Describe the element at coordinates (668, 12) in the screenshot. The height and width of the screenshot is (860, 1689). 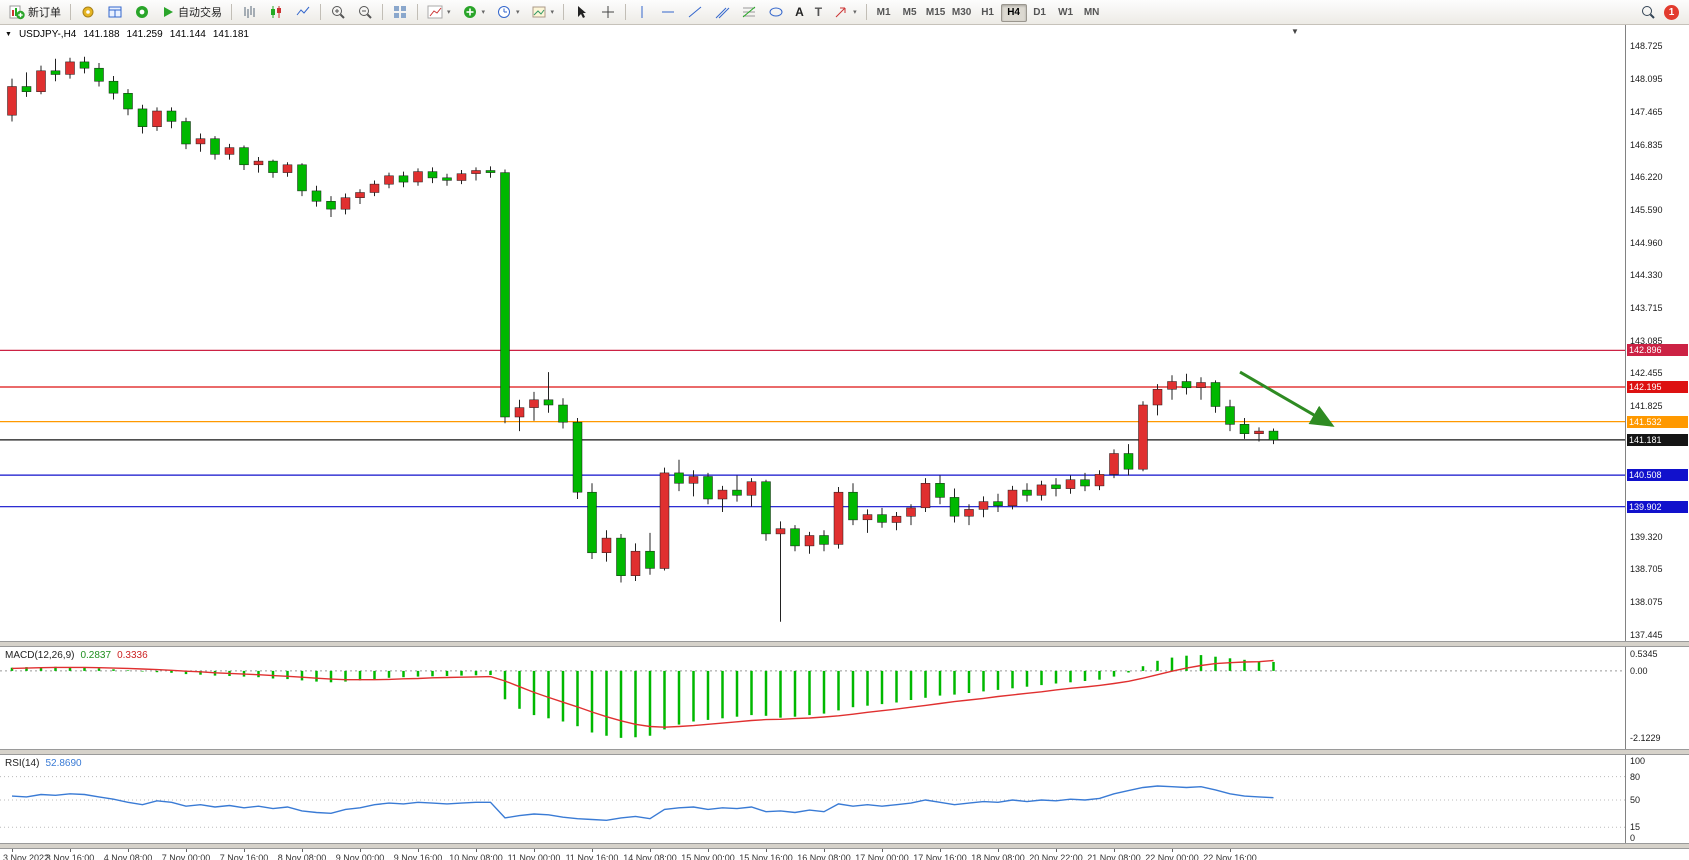
I see `horizontal-line-button` at that location.